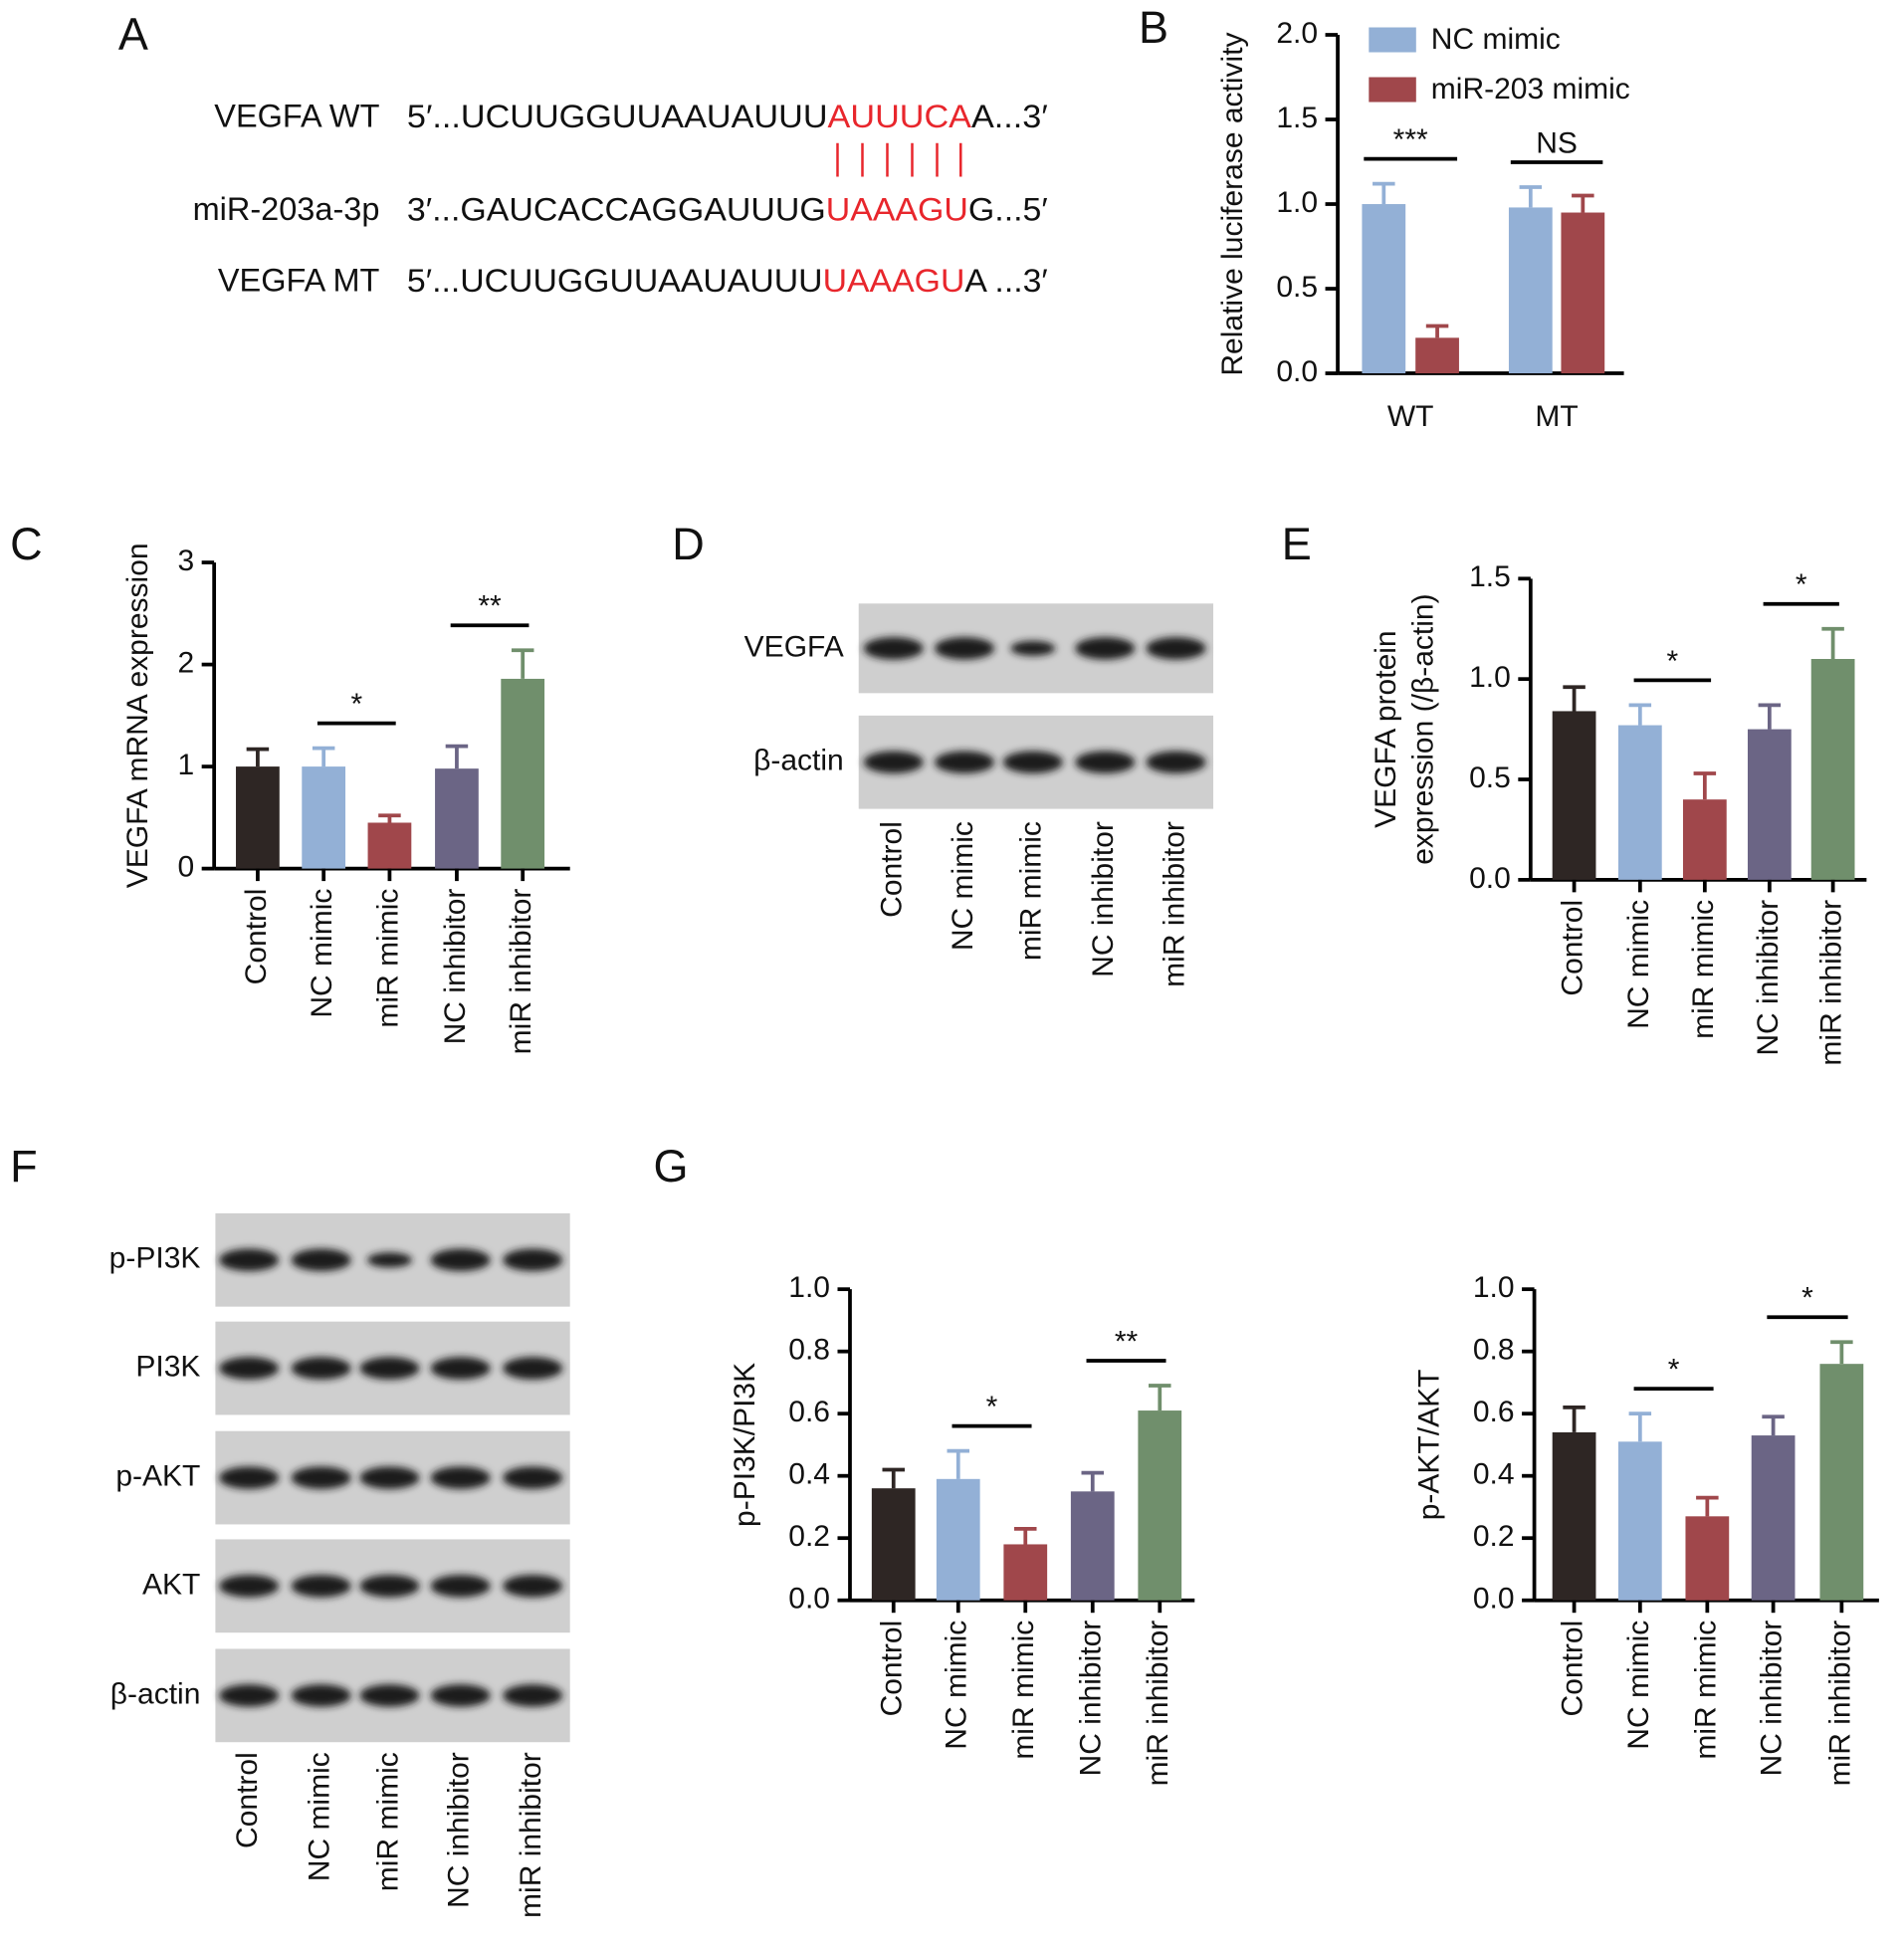 This screenshot has height=1950, width=1904. What do you see at coordinates (1494, 1475) in the screenshot?
I see `y-tick-label: 0.4` at bounding box center [1494, 1475].